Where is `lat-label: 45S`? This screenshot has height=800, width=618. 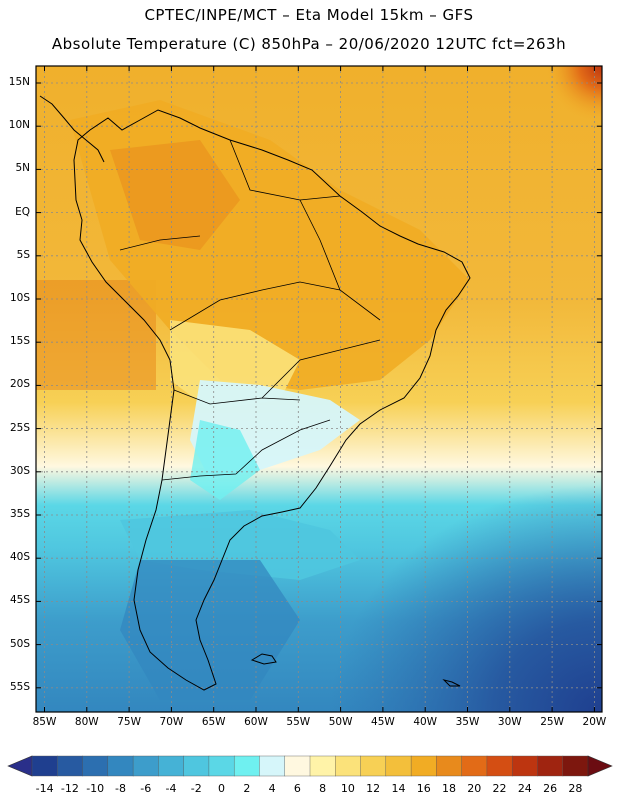 lat-label: 45S is located at coordinates (19, 600).